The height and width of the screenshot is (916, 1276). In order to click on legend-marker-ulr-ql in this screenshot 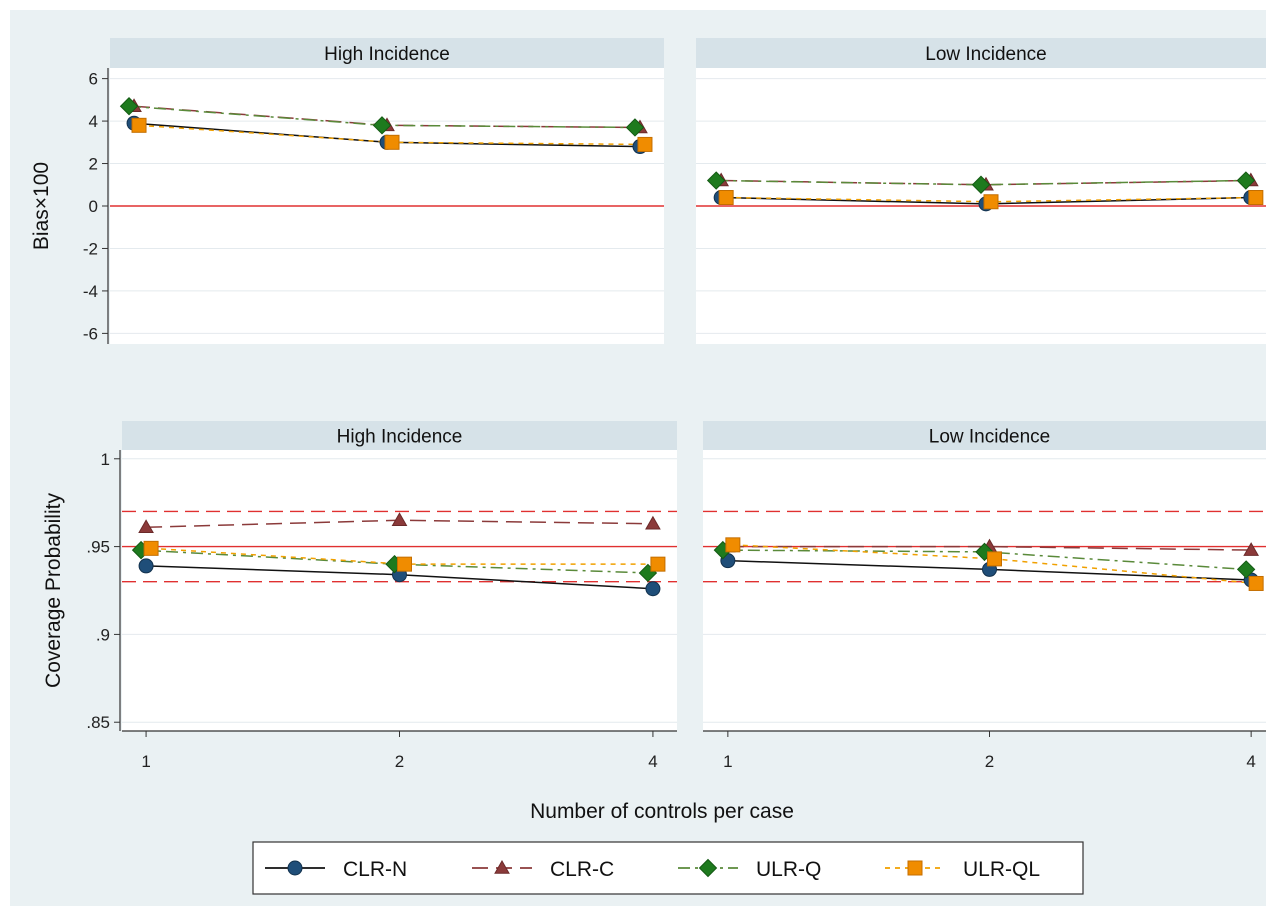, I will do `click(915, 868)`.